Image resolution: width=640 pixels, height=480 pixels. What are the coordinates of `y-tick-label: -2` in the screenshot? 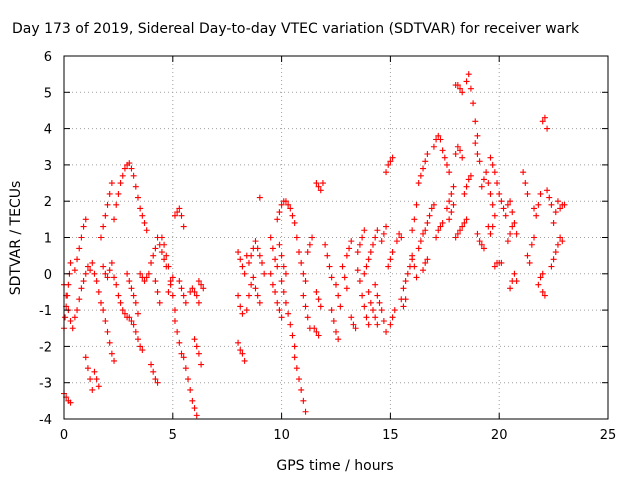 It's located at (45, 347).